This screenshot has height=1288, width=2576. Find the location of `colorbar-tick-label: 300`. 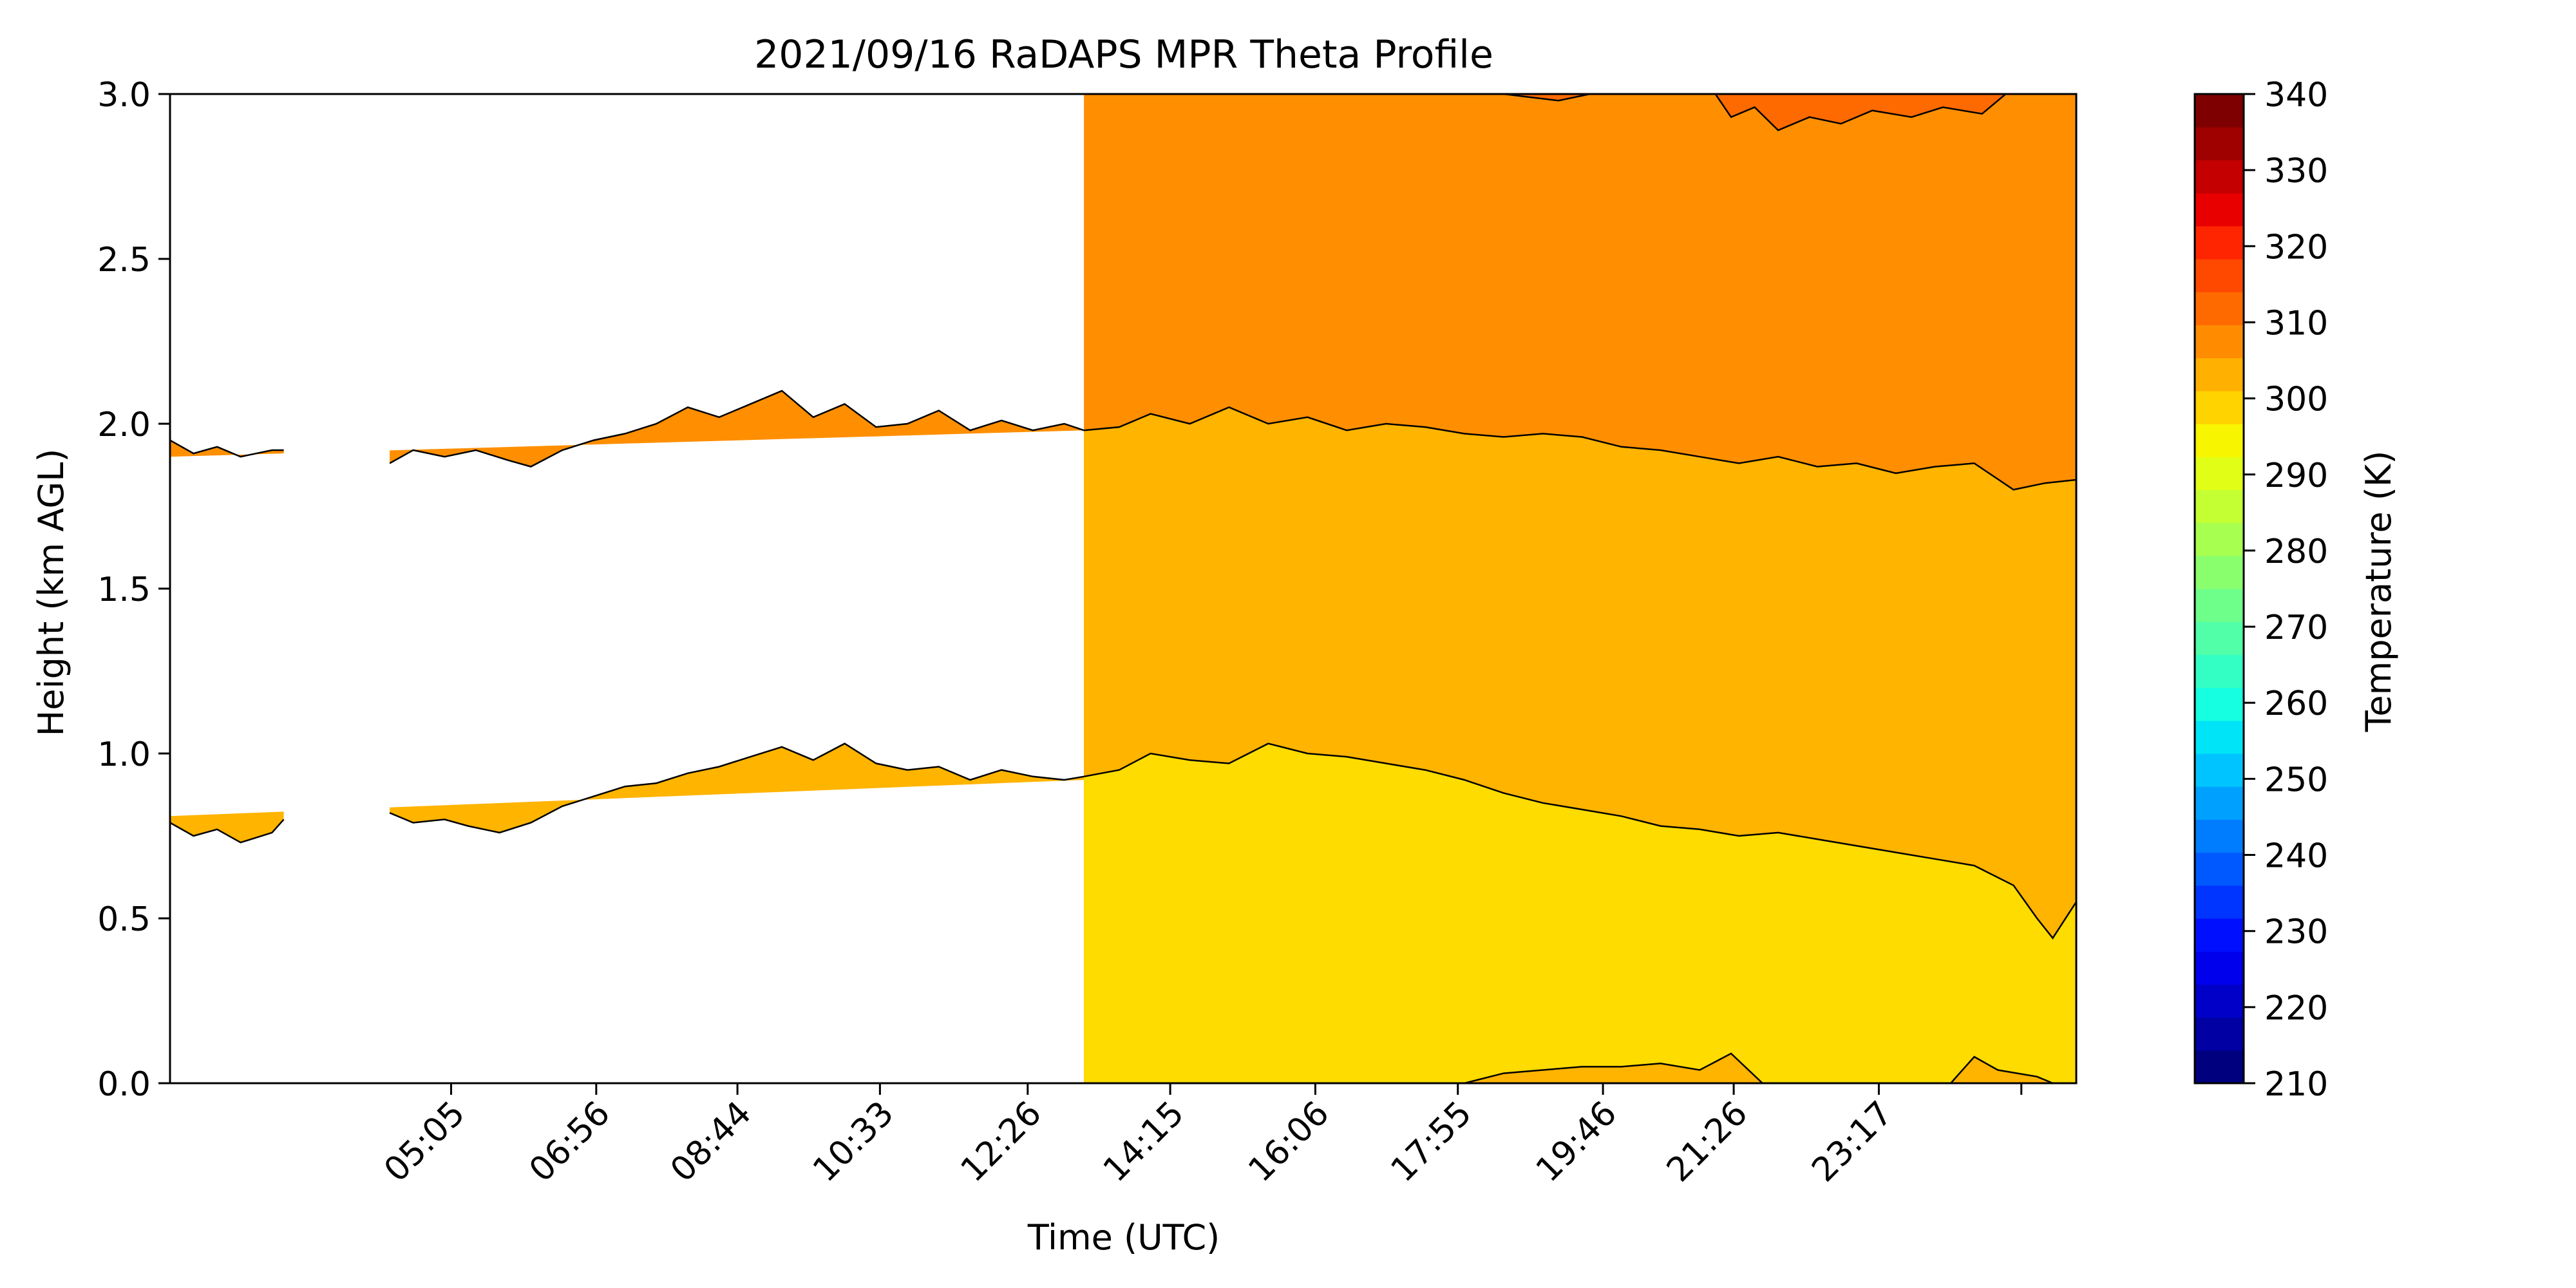

colorbar-tick-label: 300 is located at coordinates (2296, 400).